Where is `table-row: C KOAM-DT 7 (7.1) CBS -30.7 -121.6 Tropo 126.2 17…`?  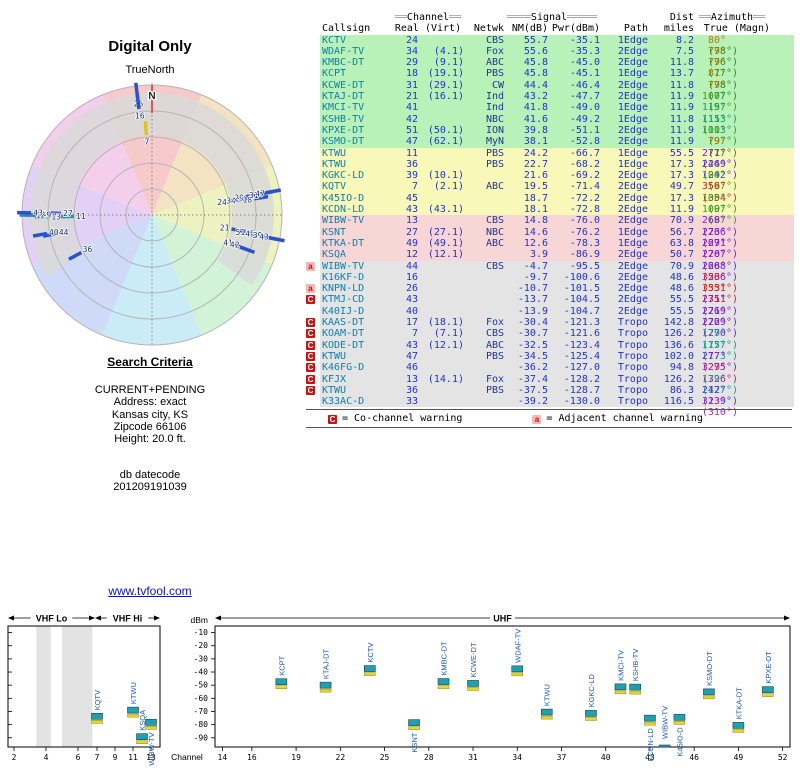
table-row: C KOAM-DT 7 (7.1) CBS -30.7 -121.6 Tropo 126.2 17… is located at coordinates (550, 339).